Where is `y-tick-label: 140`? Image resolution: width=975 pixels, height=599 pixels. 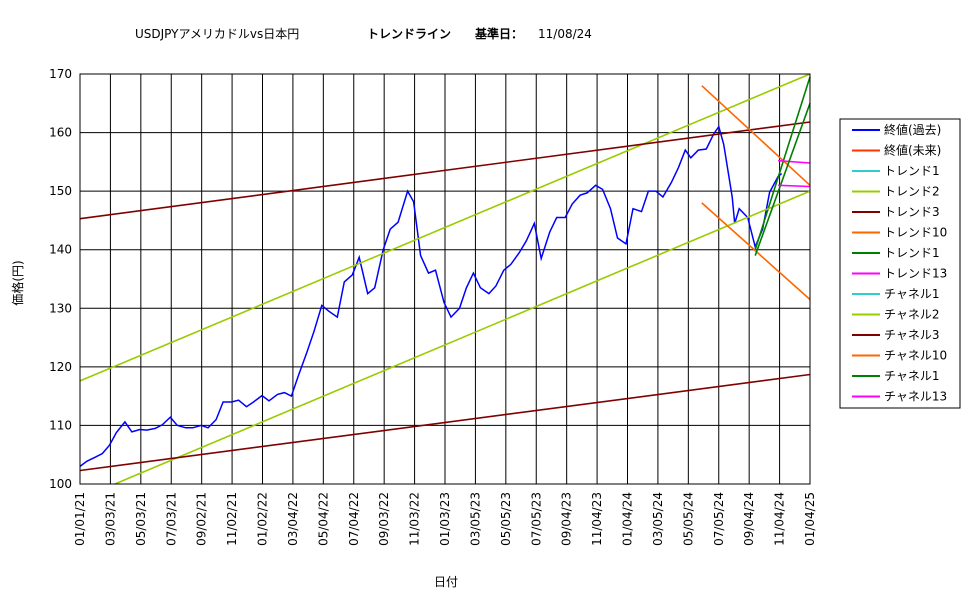 y-tick-label: 140 is located at coordinates (60, 250).